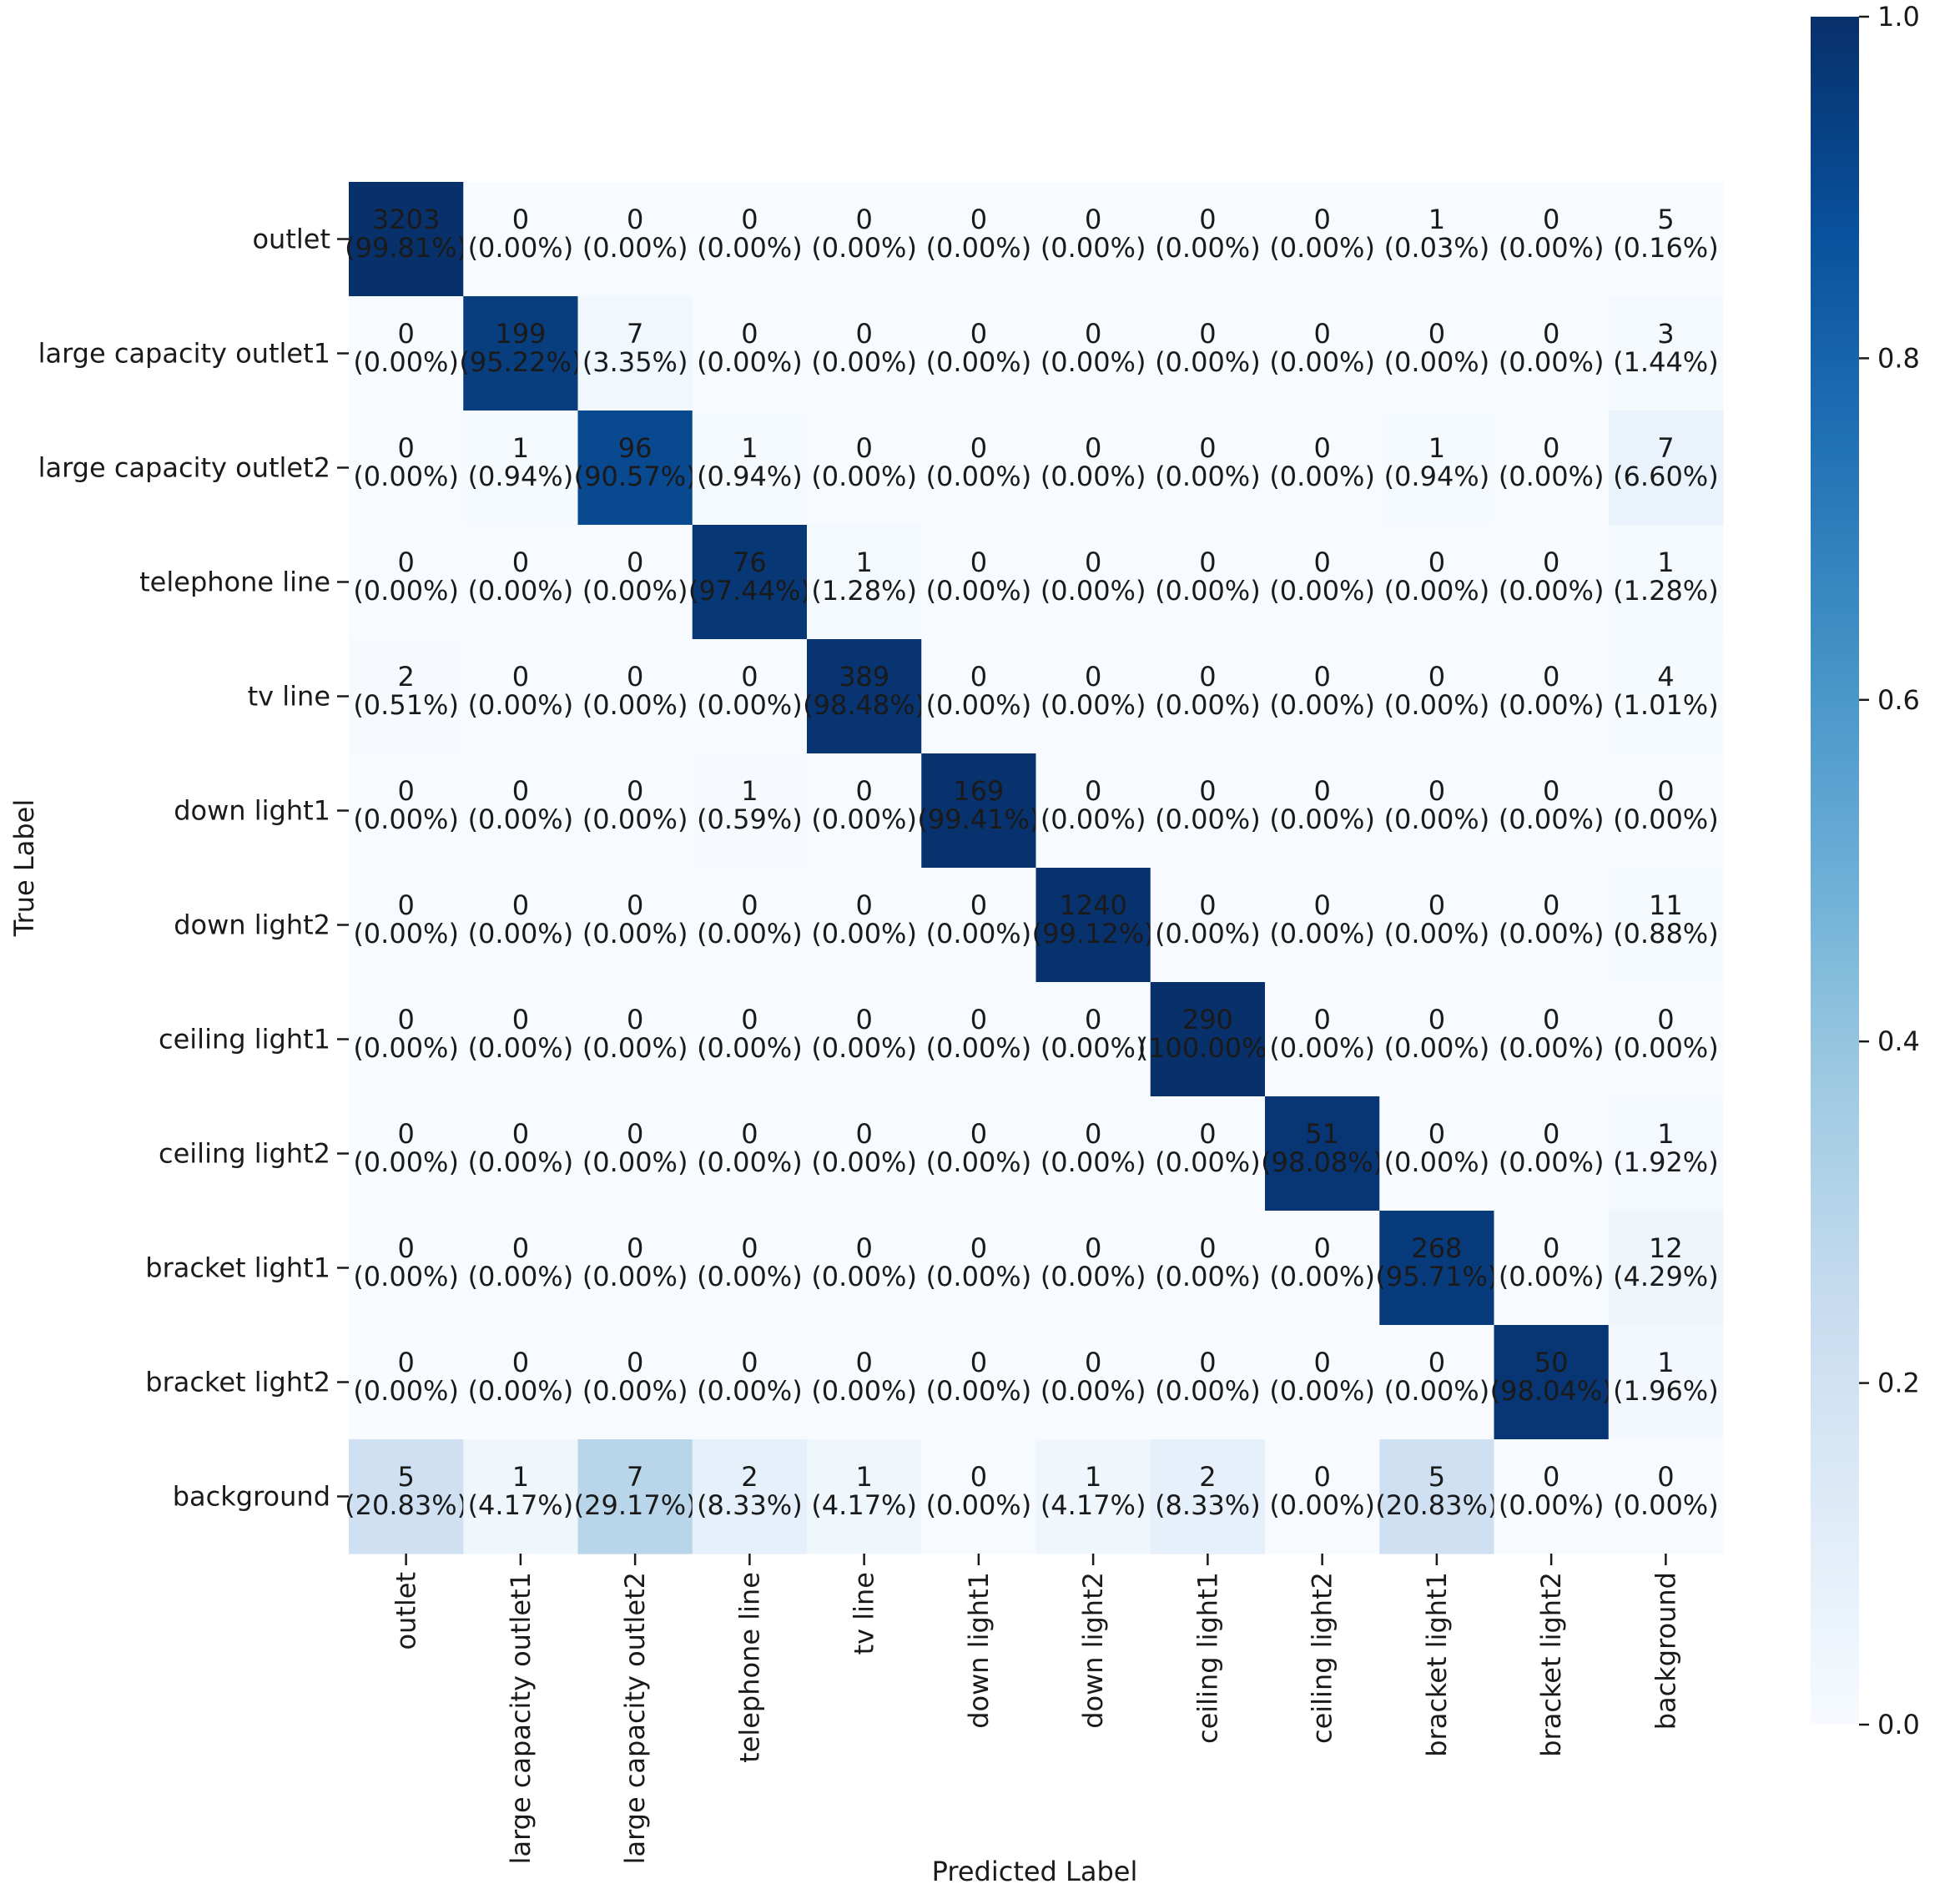  Describe the element at coordinates (1666, 1391) in the screenshot. I see `cell-percent-label: (1.96%)` at that location.